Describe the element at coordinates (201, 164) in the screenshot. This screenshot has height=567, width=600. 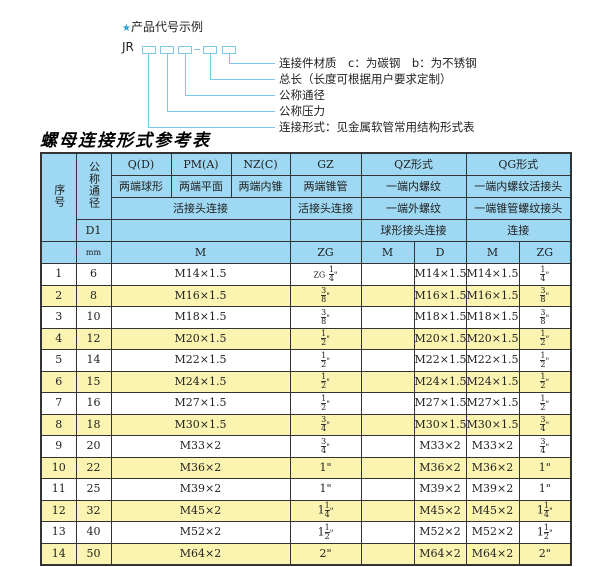
I see `header-pm: PM(A)` at that location.